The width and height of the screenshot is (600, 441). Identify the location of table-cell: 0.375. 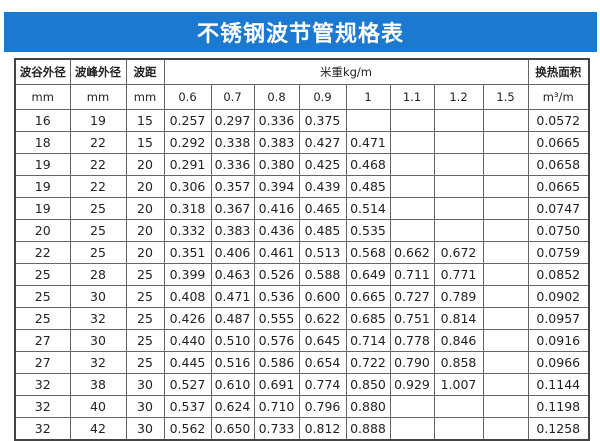
(322, 120).